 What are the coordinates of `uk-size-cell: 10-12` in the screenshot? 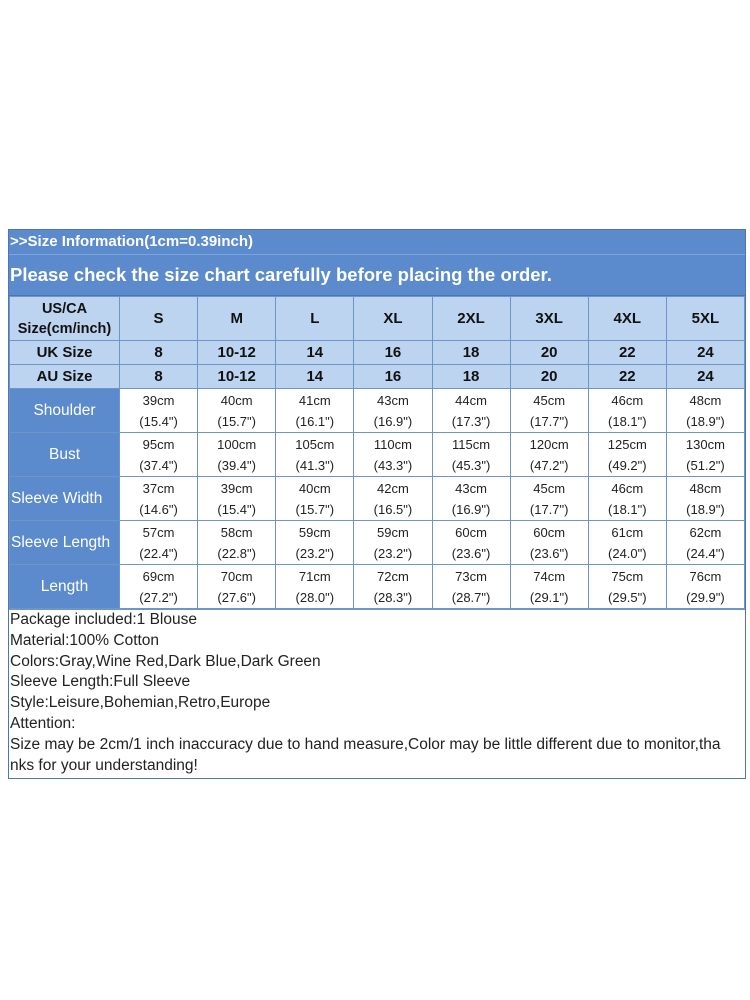 It's located at (237, 352).